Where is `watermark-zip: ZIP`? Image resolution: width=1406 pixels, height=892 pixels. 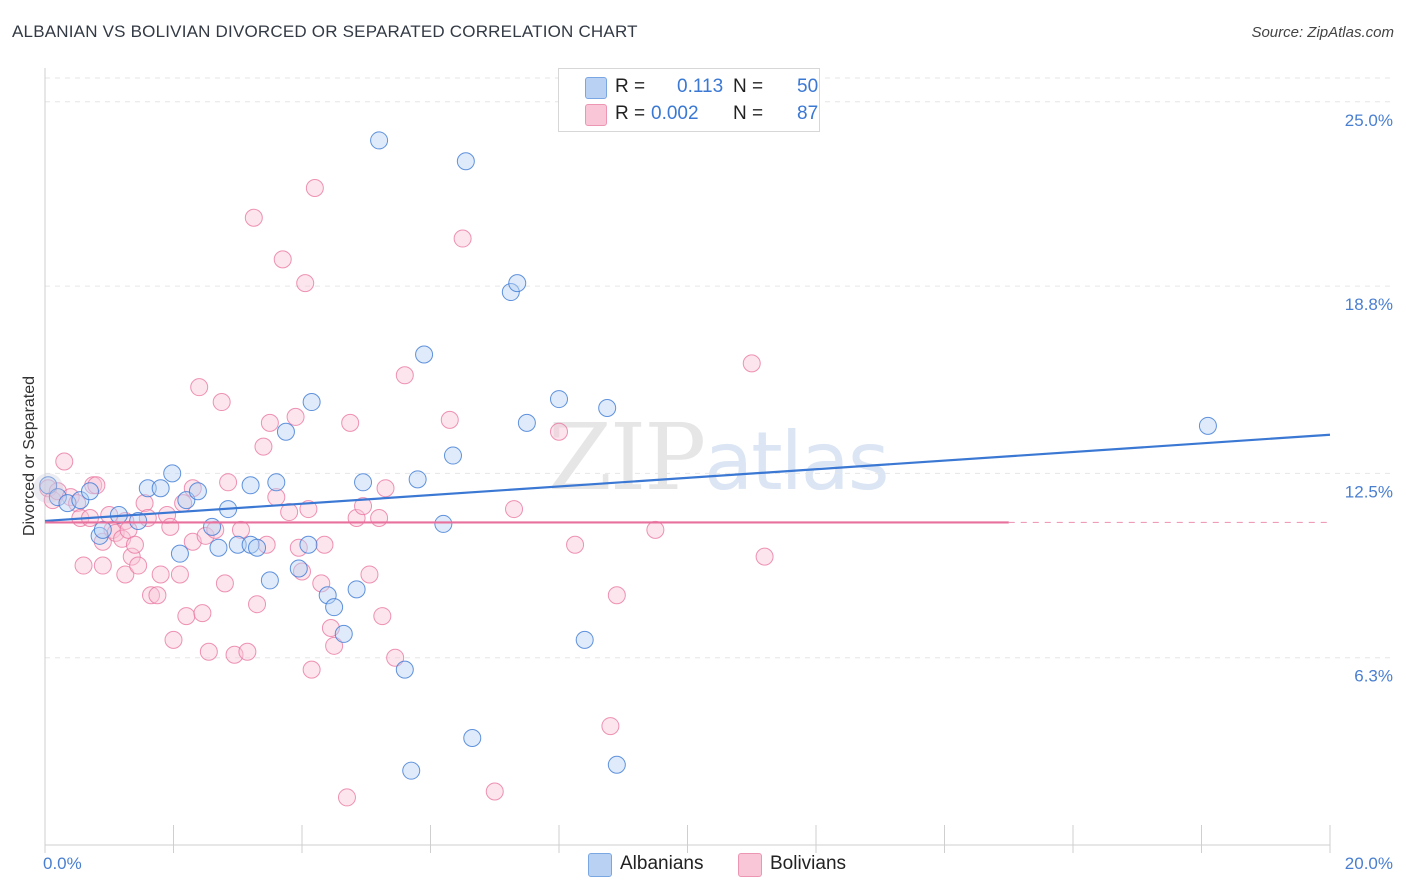 watermark-zip: ZIP is located at coordinates (627, 457).